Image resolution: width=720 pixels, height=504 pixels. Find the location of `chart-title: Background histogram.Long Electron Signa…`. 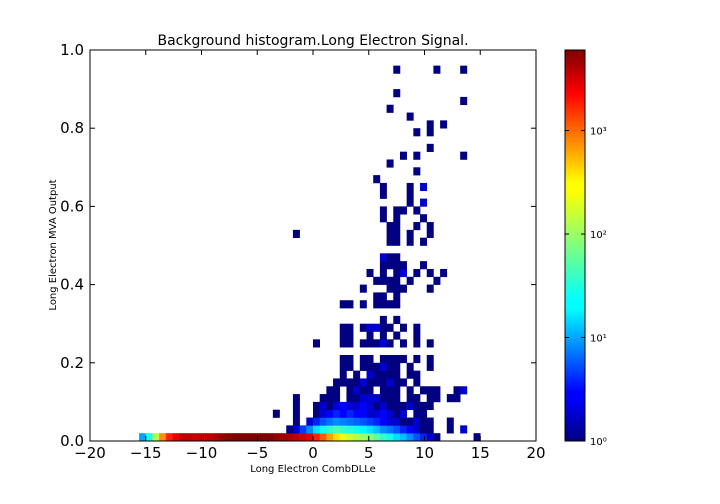

chart-title: Background histogram.Long Electron Signa… is located at coordinates (312, 41).